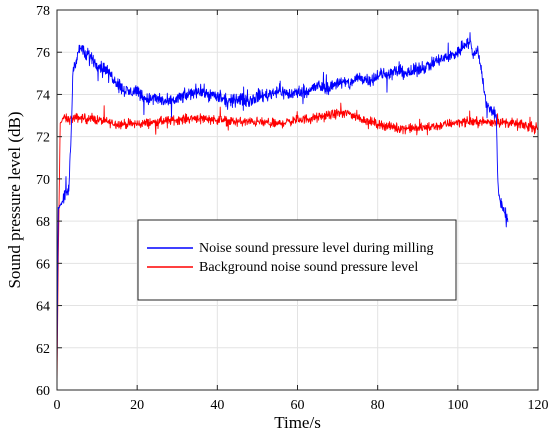 This screenshot has height=436, width=550. Describe the element at coordinates (378, 405) in the screenshot. I see `x-tick-label: 80` at that location.